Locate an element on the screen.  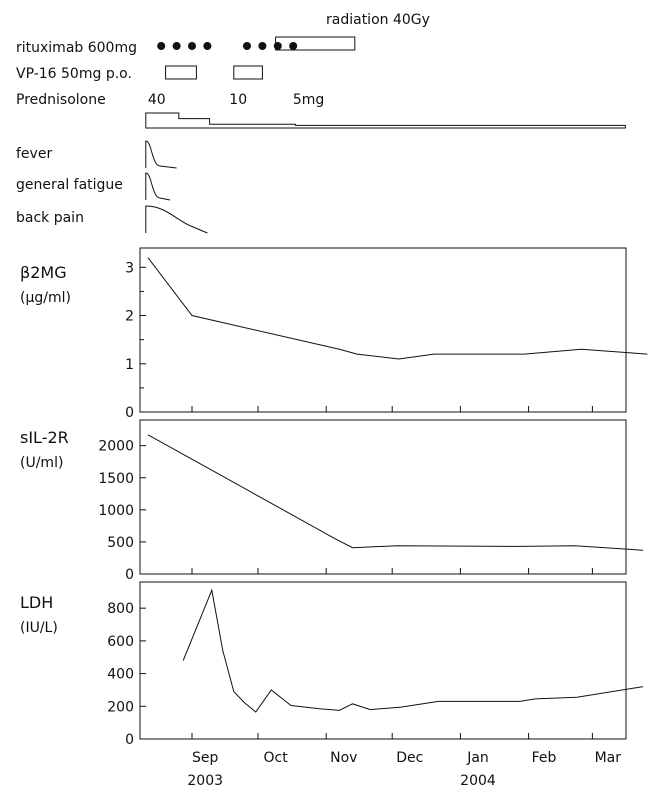
ldh-title: LDH is located at coordinates (36, 602).